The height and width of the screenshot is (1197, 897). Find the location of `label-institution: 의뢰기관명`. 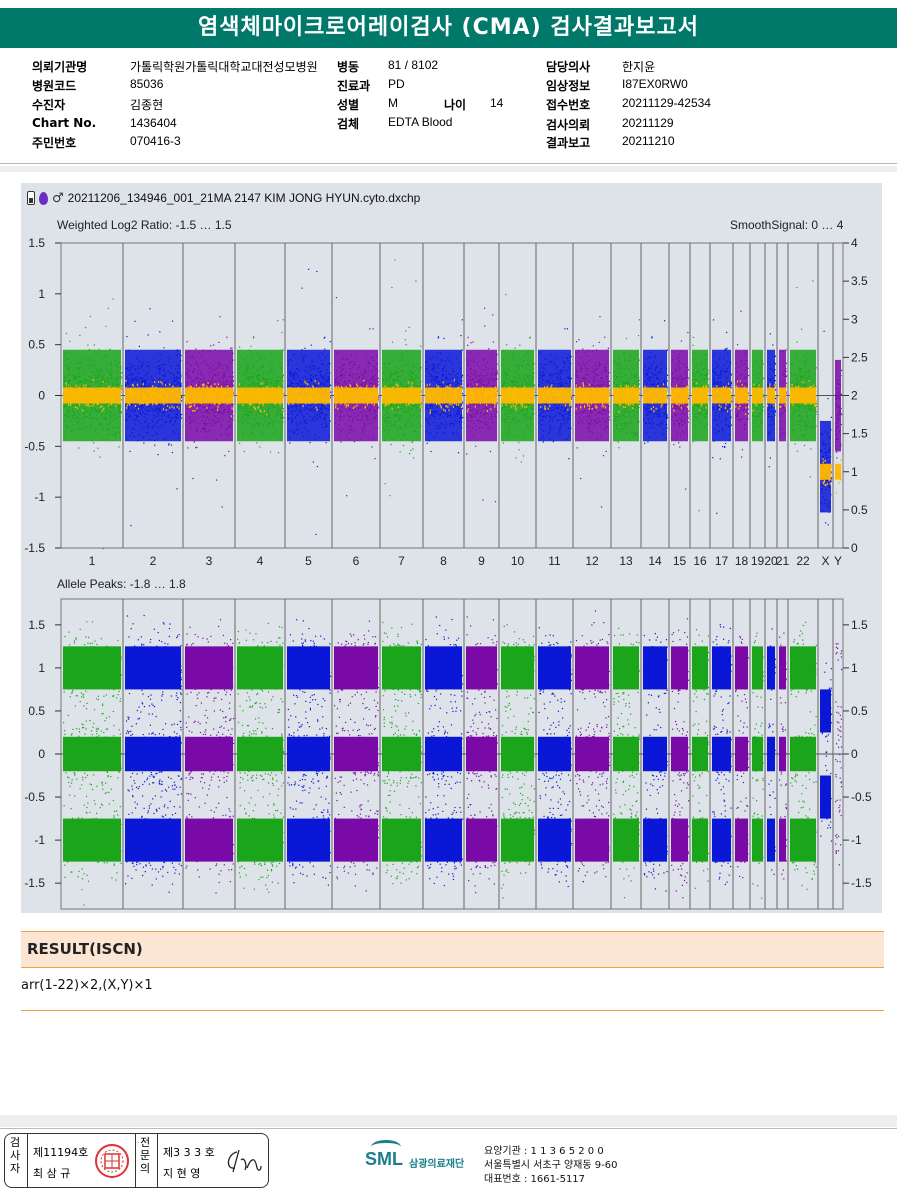

label-institution: 의뢰기관명 is located at coordinates (60, 67).